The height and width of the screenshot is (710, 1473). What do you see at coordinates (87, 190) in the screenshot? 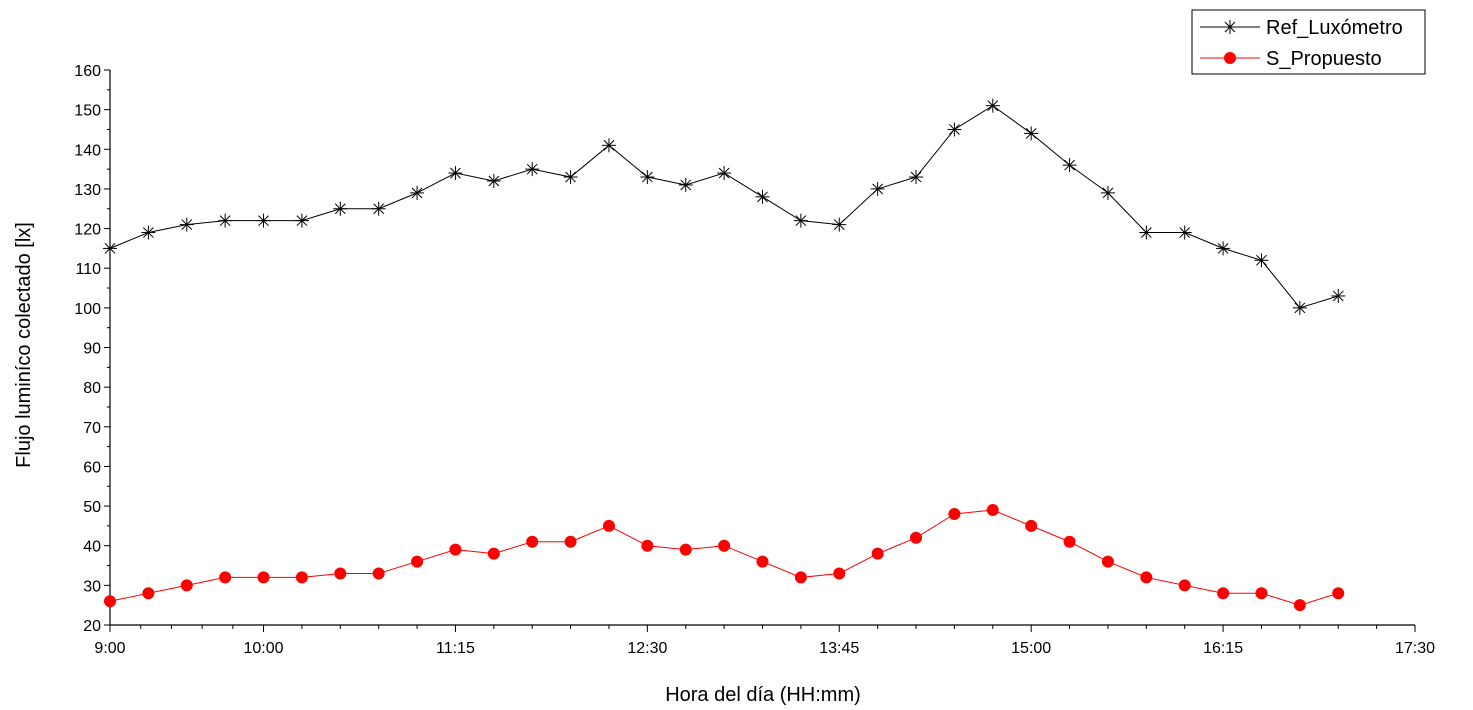
I see `y-tick-label: 130` at bounding box center [87, 190].